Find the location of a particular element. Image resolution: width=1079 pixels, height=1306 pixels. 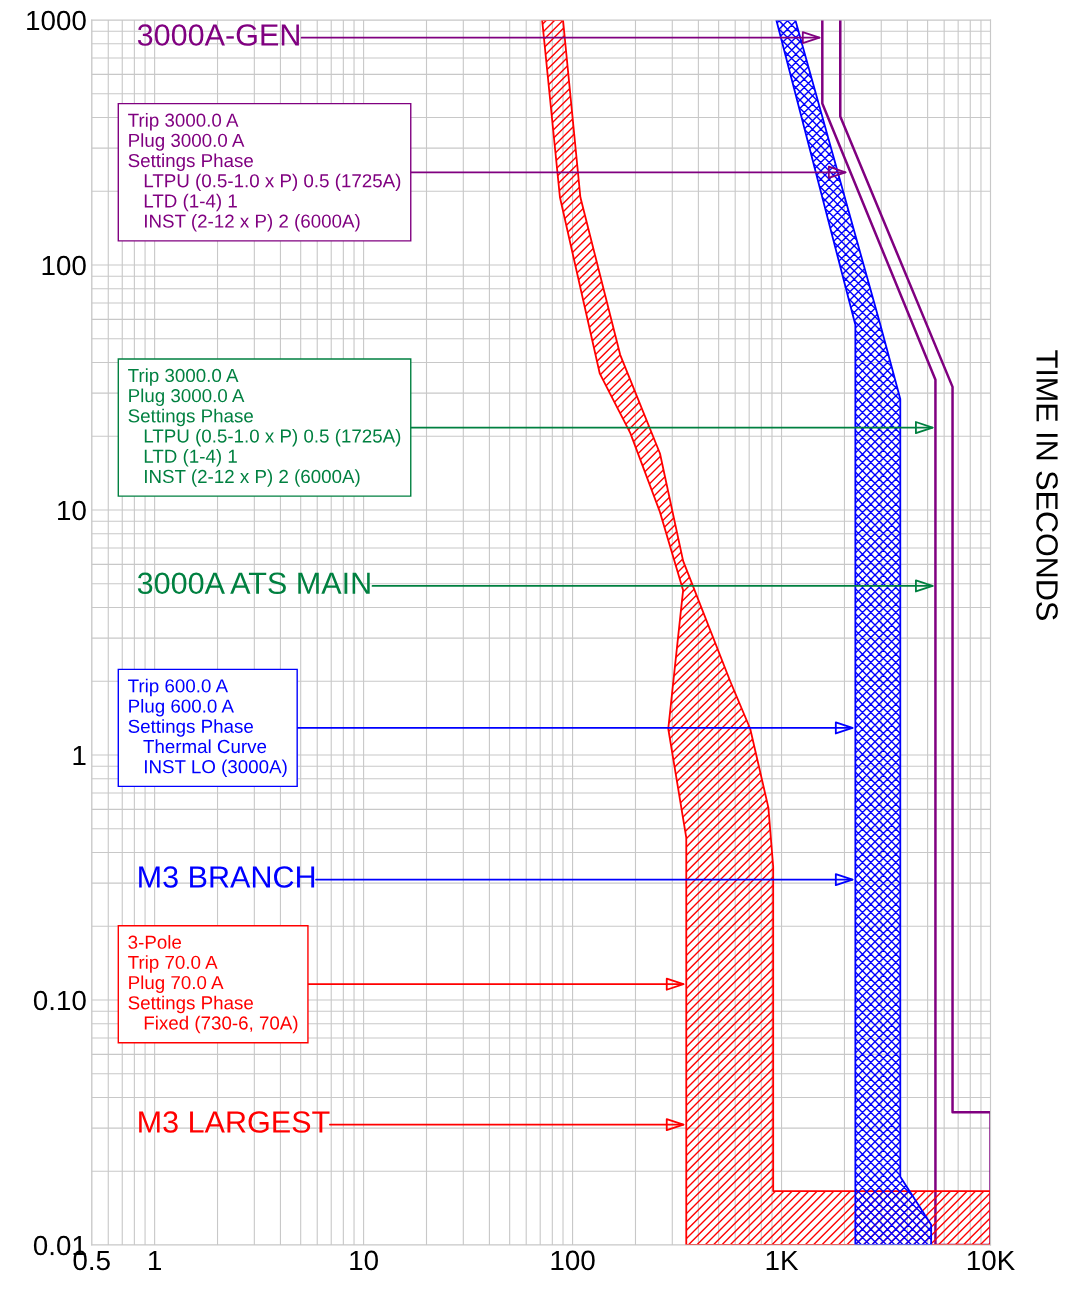

annotation: Trip 600.0 A Plug 600.0 A Settings Phase Thermal Curve INST LO (3000A) is located at coordinates (207, 728).